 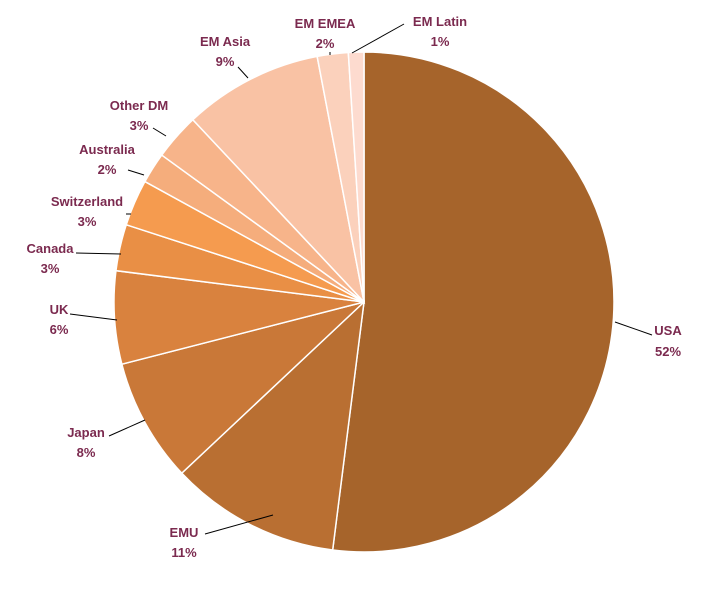 I want to click on leader-line-usa, so click(x=633, y=328).